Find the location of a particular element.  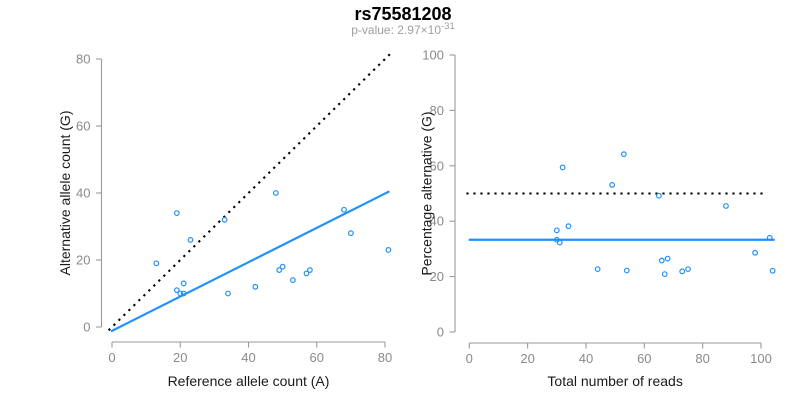

x-axis: 0 20 40 60 80 100 is located at coordinates (619, 354).